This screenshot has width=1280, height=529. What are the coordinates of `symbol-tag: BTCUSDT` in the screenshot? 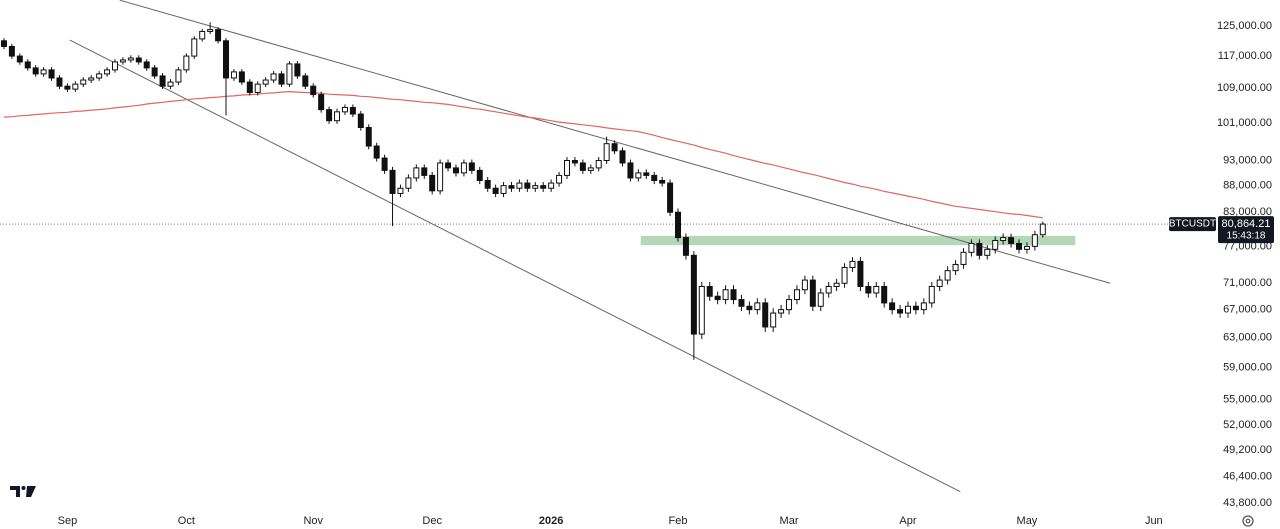 It's located at (1192, 224).